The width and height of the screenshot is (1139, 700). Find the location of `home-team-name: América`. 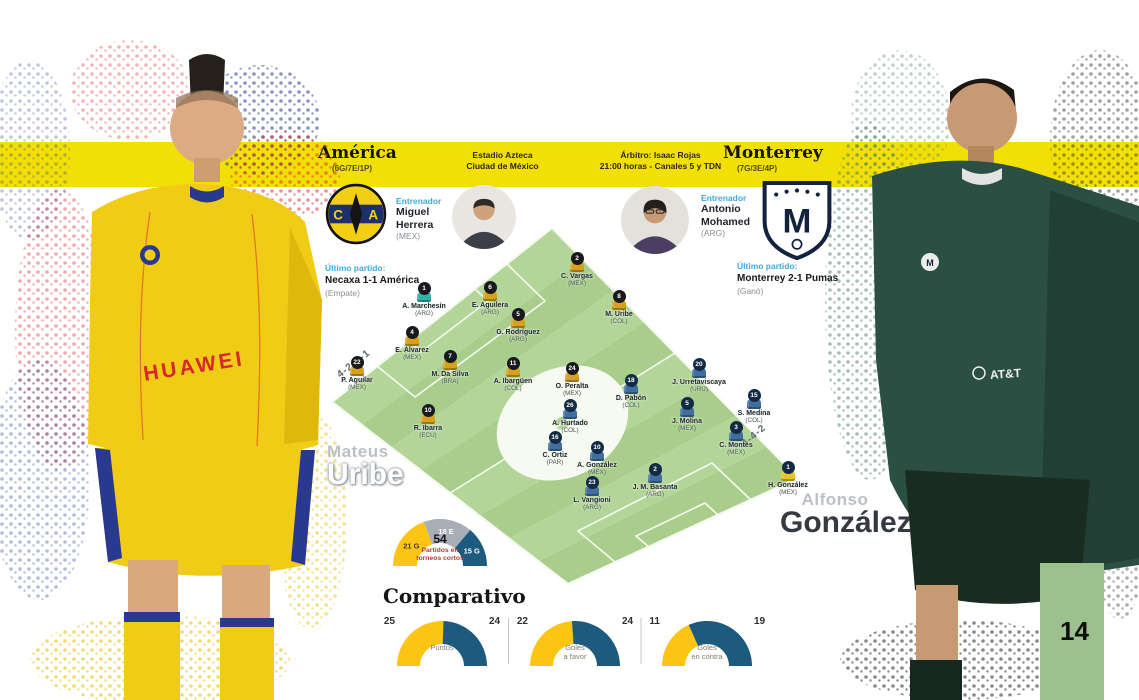

home-team-name: América is located at coordinates (357, 153).